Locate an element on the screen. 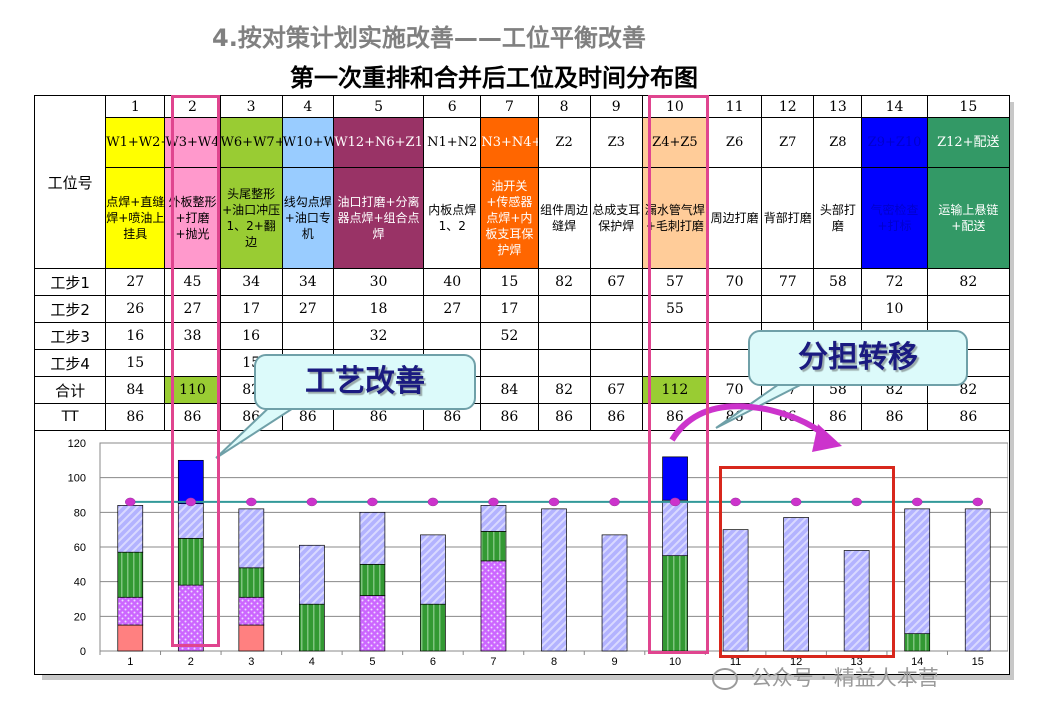 The width and height of the screenshot is (1040, 720). station-code: Z2 is located at coordinates (564, 142).